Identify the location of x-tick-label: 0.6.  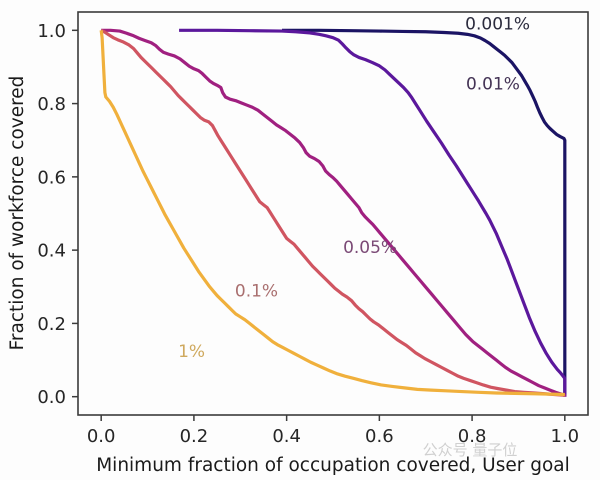
(379, 436).